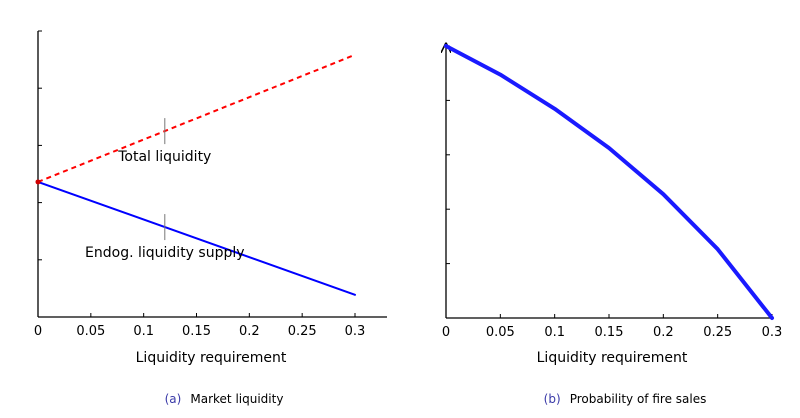 This screenshot has height=418, width=800. Describe the element at coordinates (236, 399) in the screenshot. I see `caption-text: Market liquidity` at that location.